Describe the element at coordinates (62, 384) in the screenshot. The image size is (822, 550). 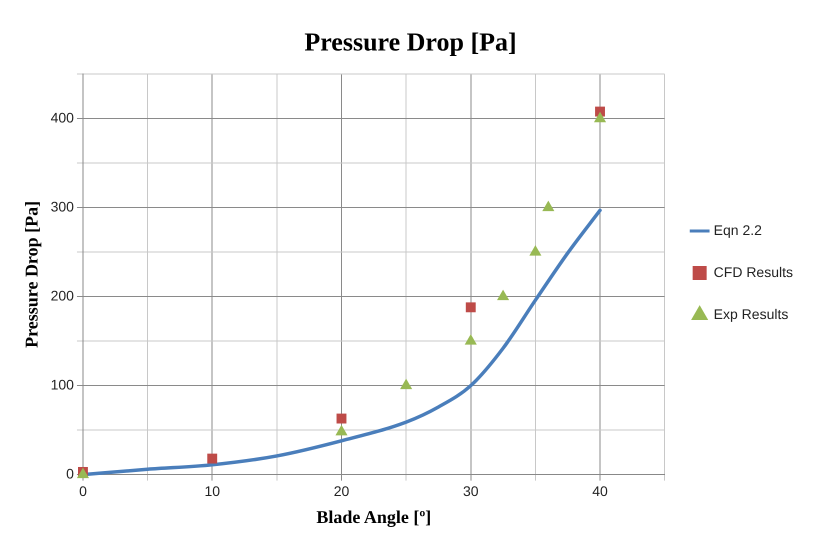
I see `y-tick-label: 100` at that location.